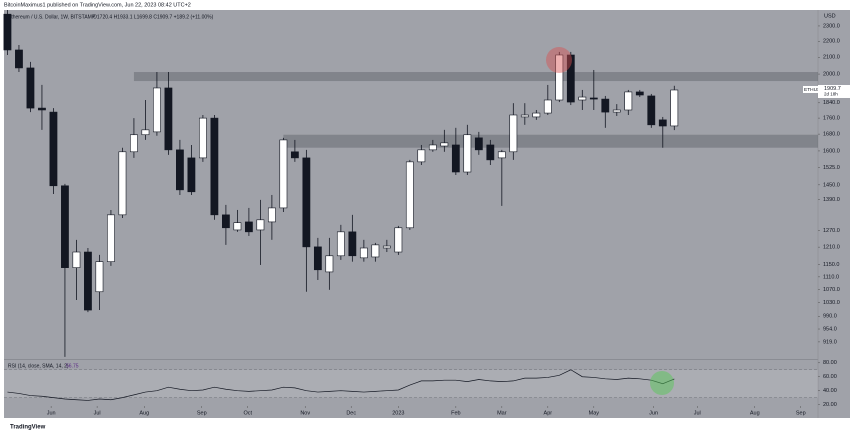 This screenshot has width=850, height=434. Describe the element at coordinates (831, 58) in the screenshot. I see `y-tick-label: 2100.0` at that location.